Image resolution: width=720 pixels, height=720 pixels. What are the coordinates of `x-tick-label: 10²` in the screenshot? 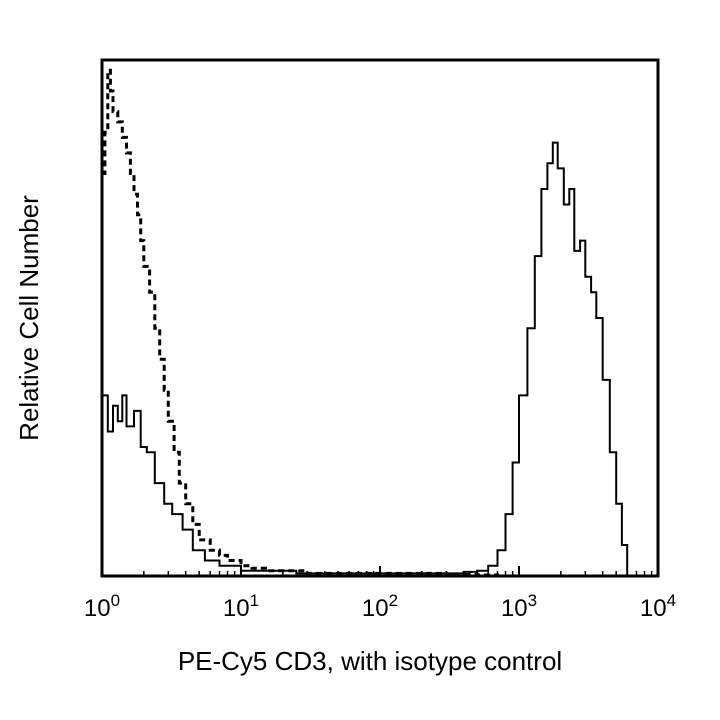 It's located at (380, 606).